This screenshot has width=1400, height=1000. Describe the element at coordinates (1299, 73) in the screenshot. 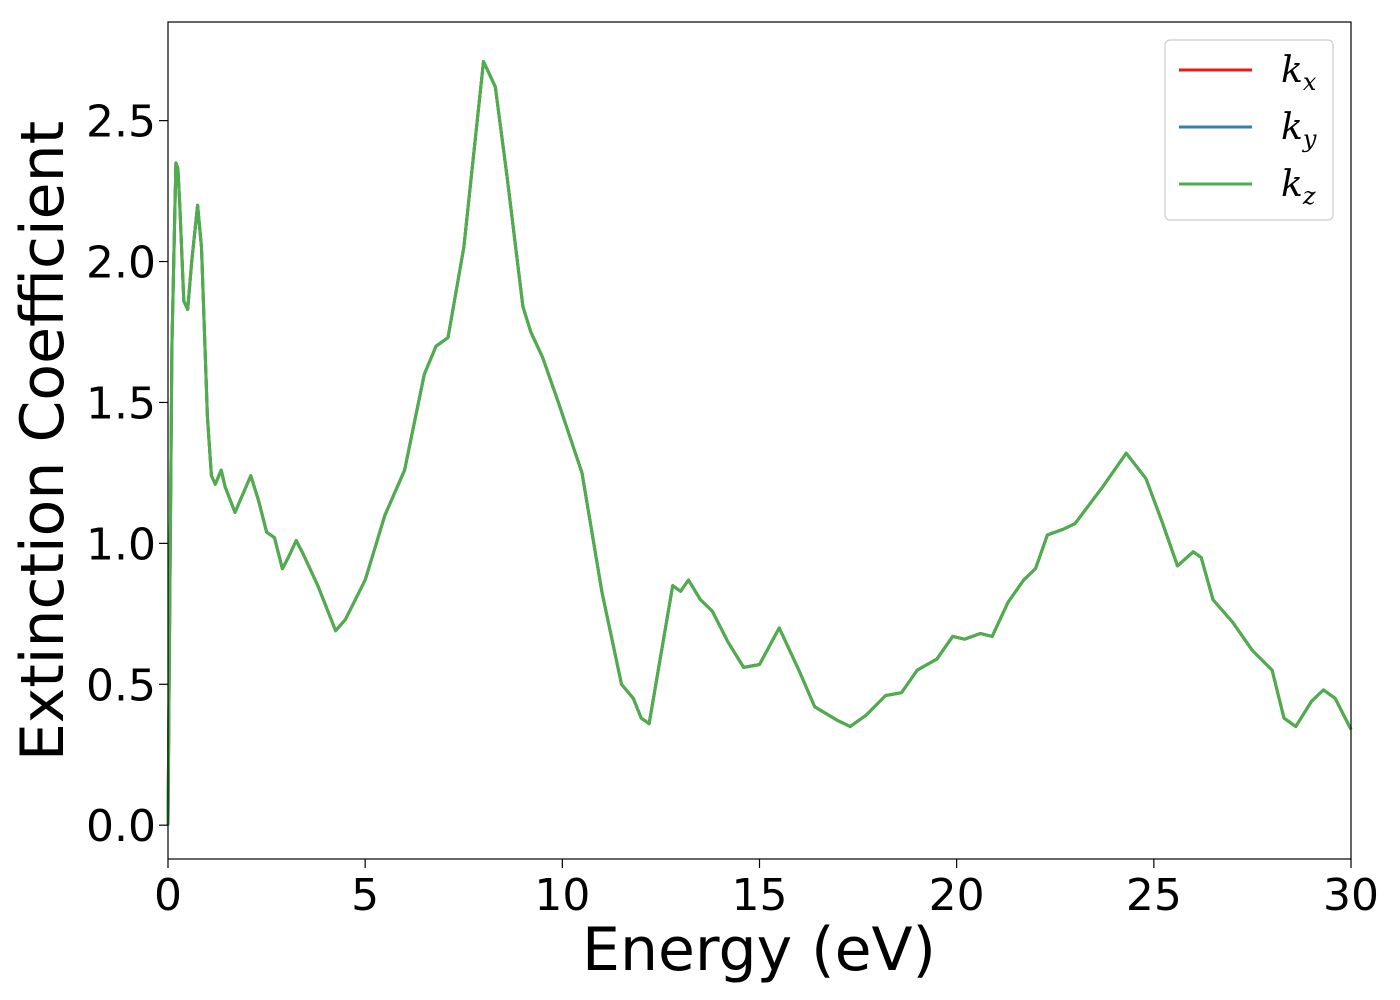

I see `legend-label-kx: kx` at that location.